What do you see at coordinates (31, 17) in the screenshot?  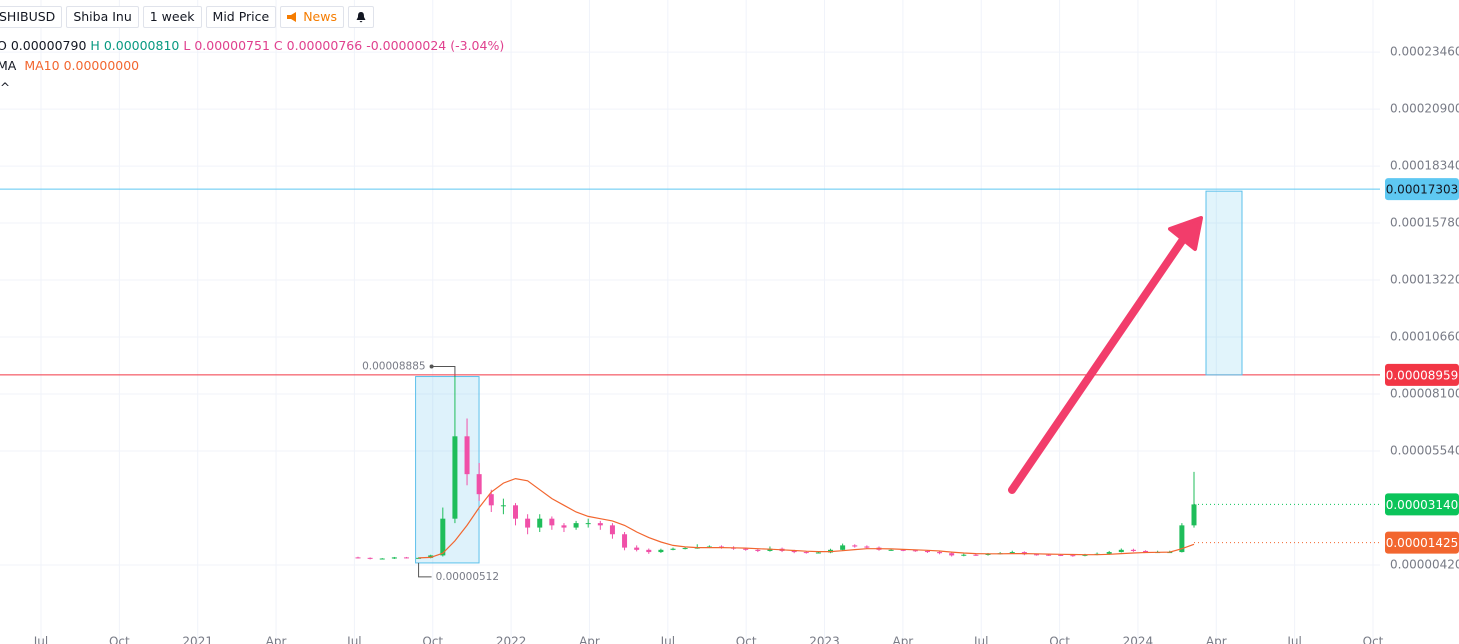 I see `symbol: SHIBUSD` at bounding box center [31, 17].